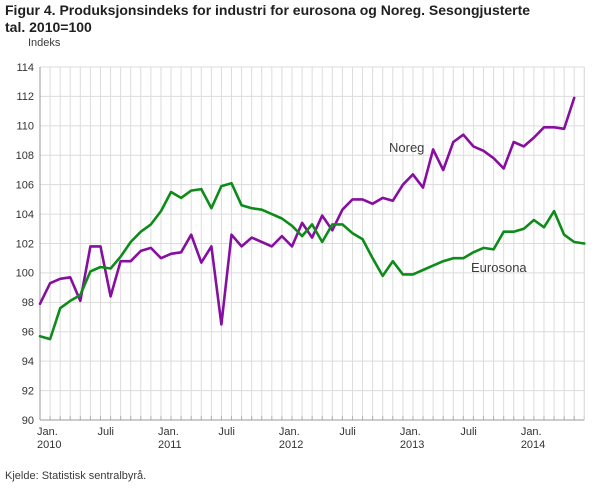 This screenshot has width=610, height=493. I want to click on y-tick-label: 108, so click(25, 156).